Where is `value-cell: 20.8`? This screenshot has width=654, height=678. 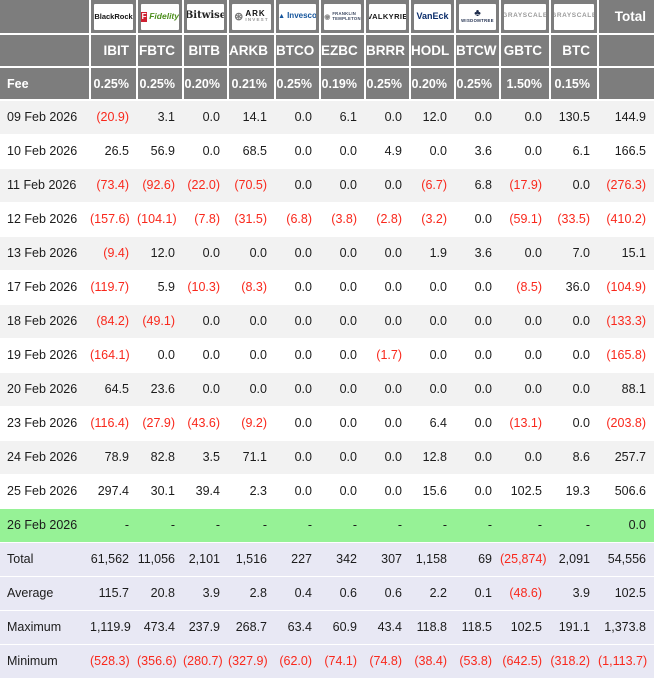
value-cell: 20.8 is located at coordinates (160, 593).